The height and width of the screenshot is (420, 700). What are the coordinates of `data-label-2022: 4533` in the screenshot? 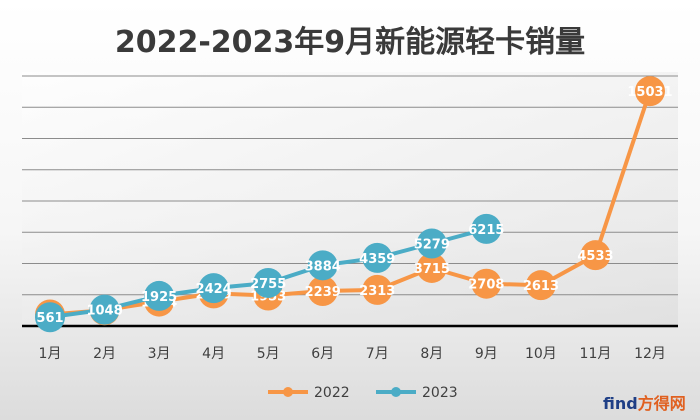 It's located at (595, 256).